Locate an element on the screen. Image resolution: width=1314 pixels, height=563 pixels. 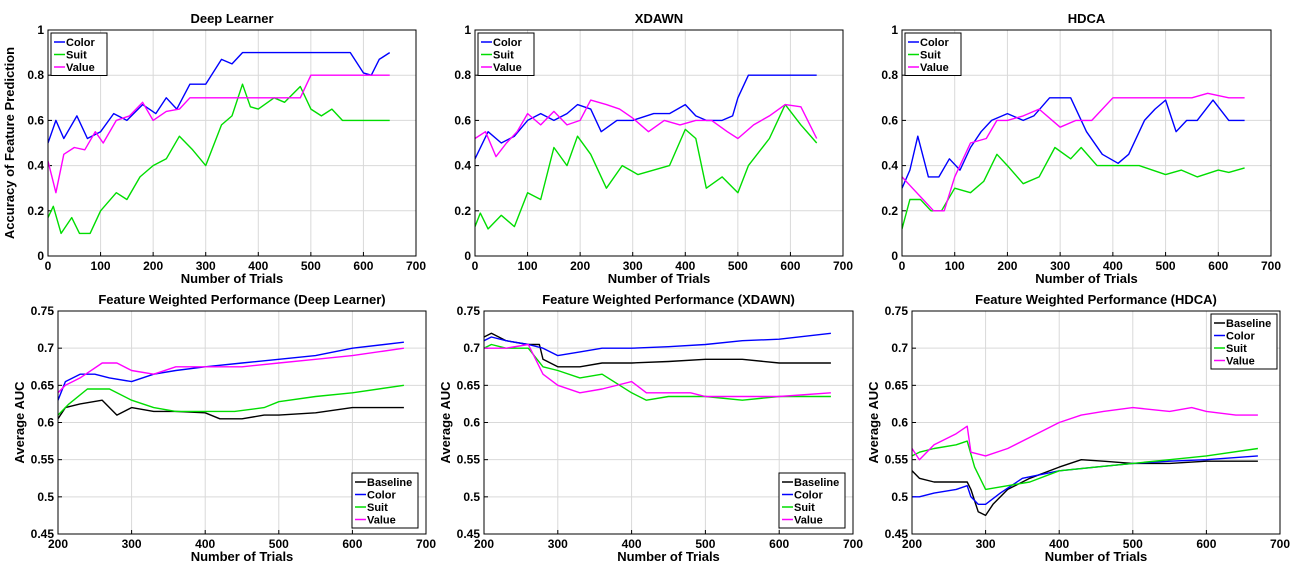
chart-title: Feature Weighted Performance (HDCA) is located at coordinates (1096, 299).